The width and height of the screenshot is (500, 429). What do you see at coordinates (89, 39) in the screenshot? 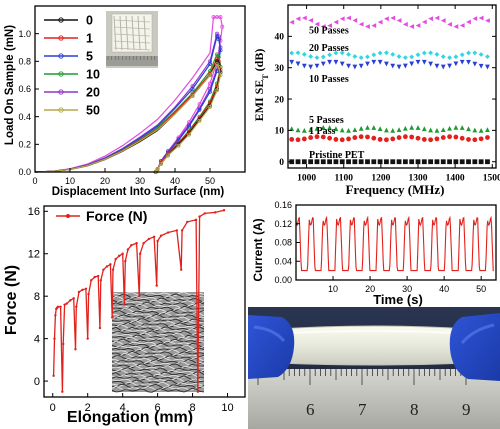
I see `legend-label: 1` at bounding box center [89, 39].